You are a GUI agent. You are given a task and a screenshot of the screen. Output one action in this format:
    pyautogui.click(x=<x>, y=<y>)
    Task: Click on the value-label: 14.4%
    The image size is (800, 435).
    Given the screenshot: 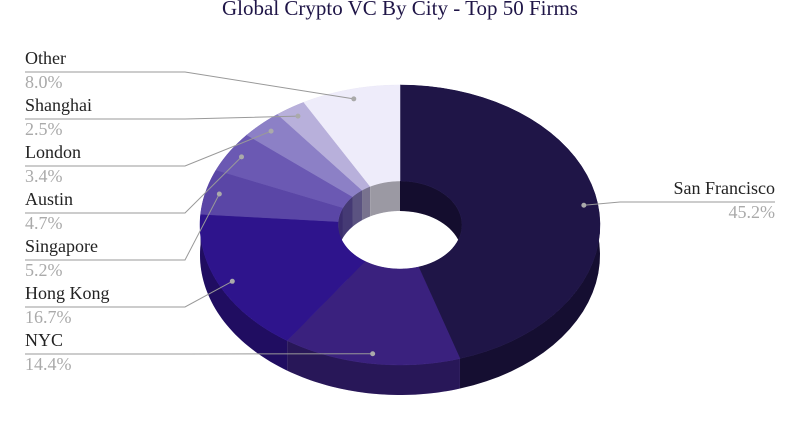 What is the action you would take?
    pyautogui.click(x=48, y=364)
    